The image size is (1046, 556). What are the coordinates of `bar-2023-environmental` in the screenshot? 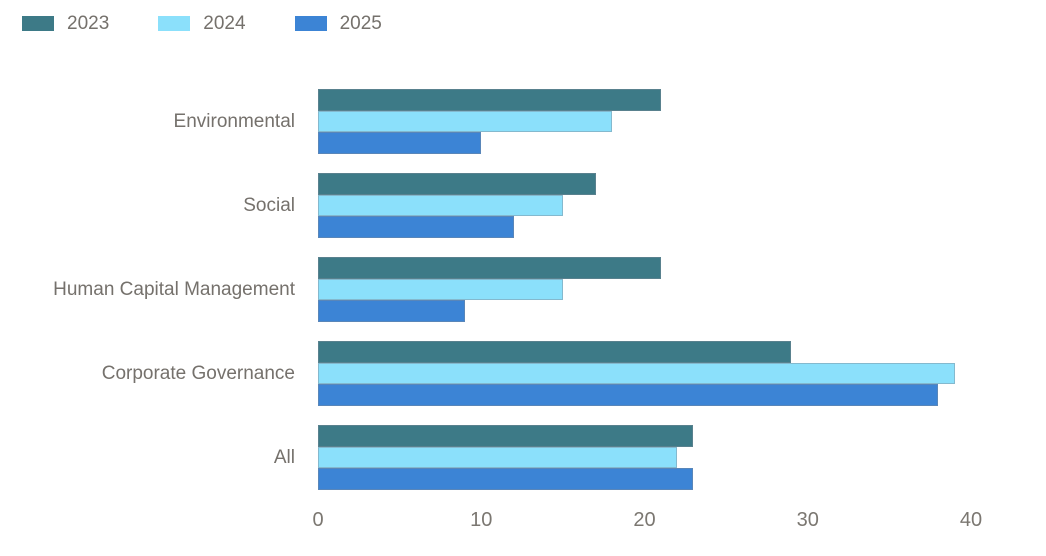 It's located at (489, 100).